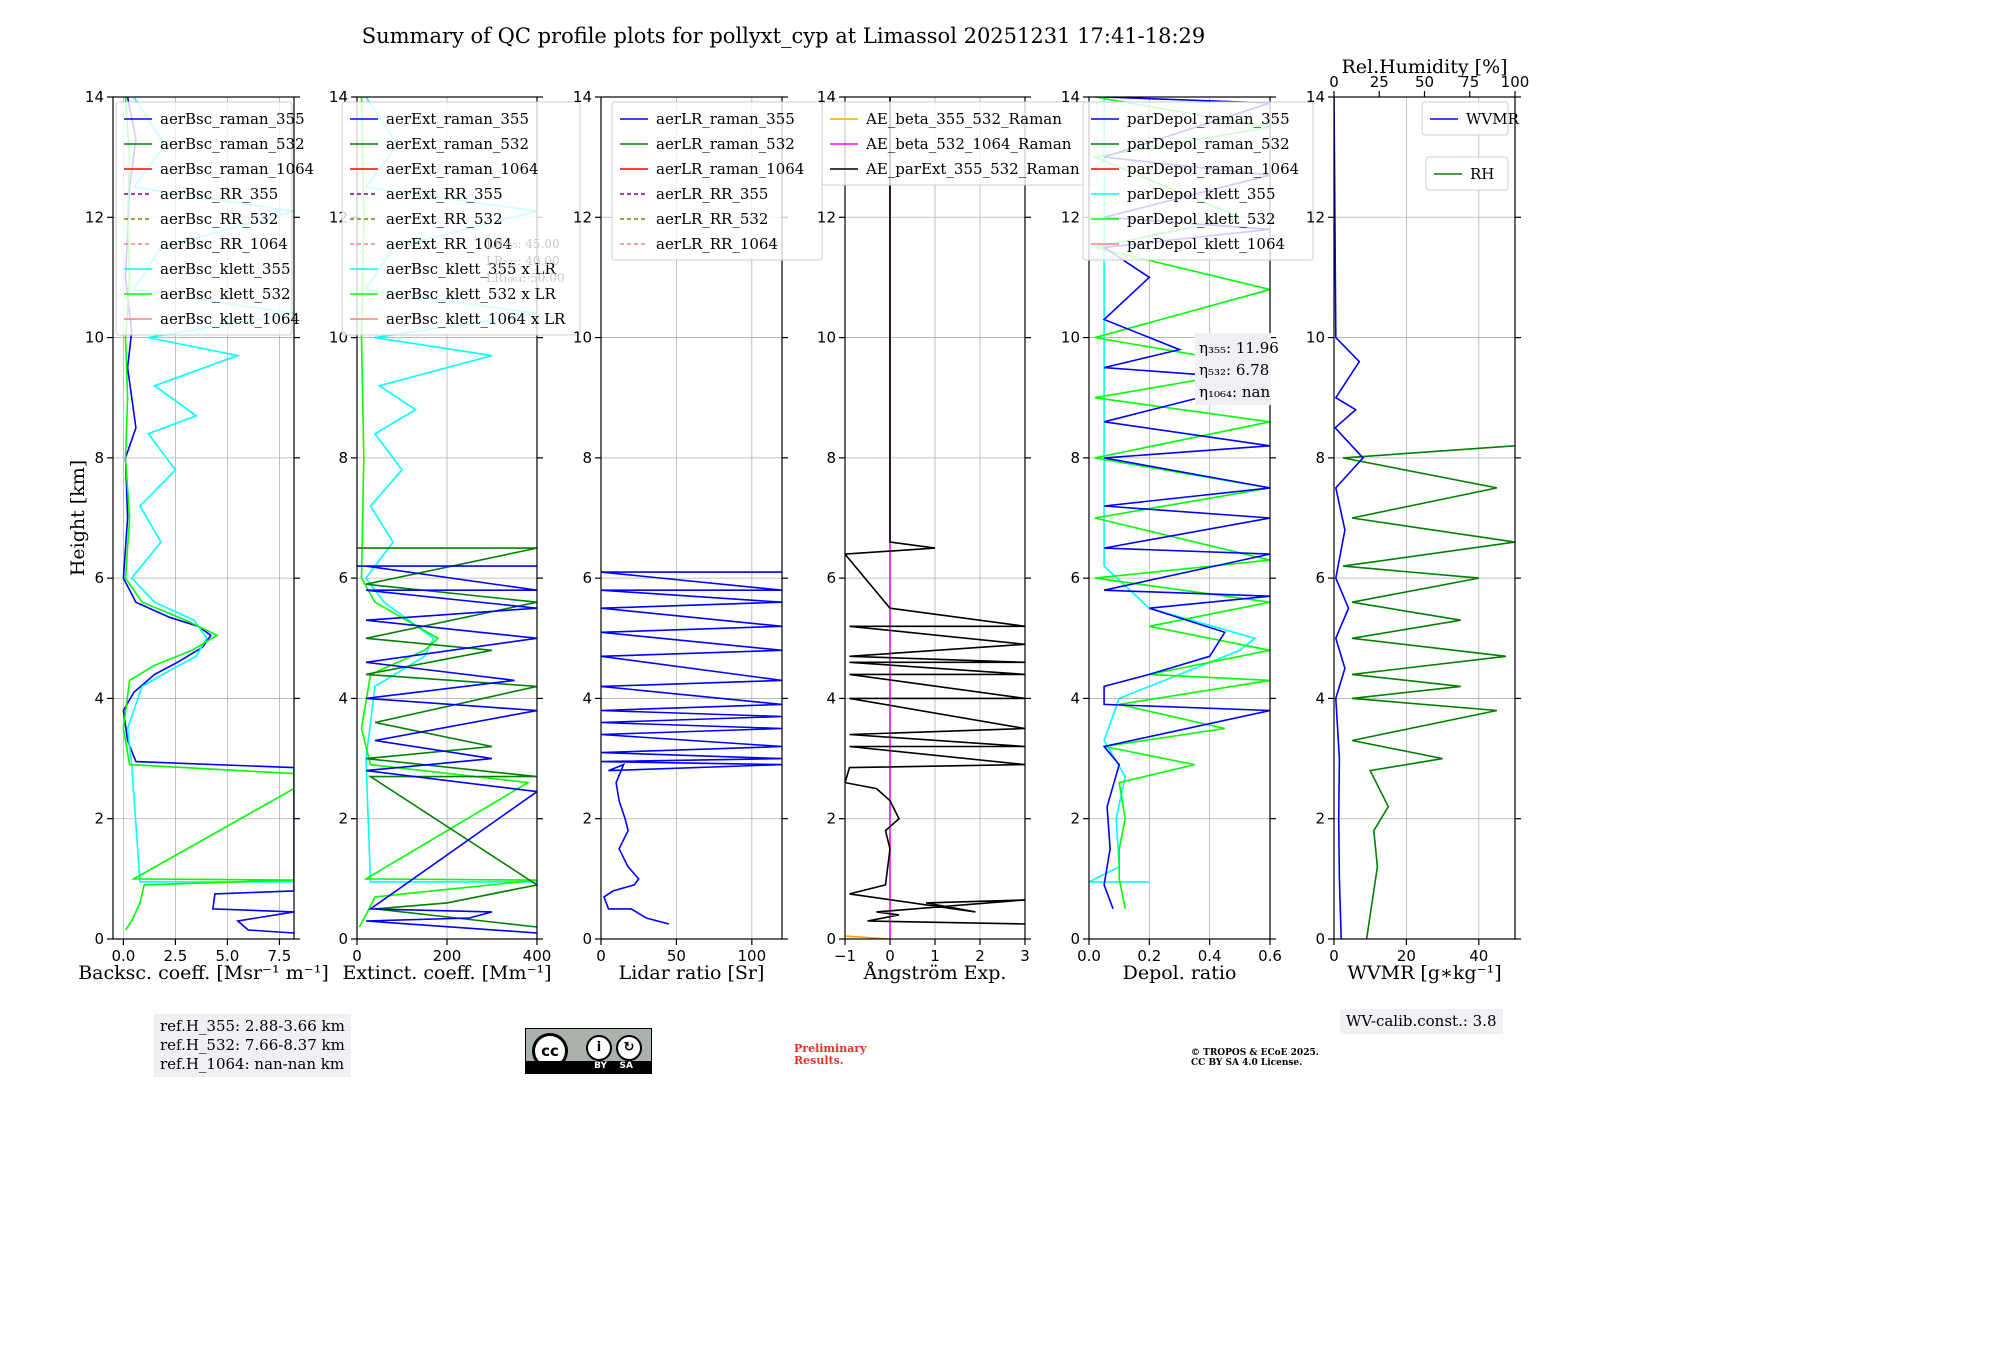 The width and height of the screenshot is (2000, 1360). What do you see at coordinates (1208, 119) in the screenshot?
I see `legend-label: parDepol_raman_355` at bounding box center [1208, 119].